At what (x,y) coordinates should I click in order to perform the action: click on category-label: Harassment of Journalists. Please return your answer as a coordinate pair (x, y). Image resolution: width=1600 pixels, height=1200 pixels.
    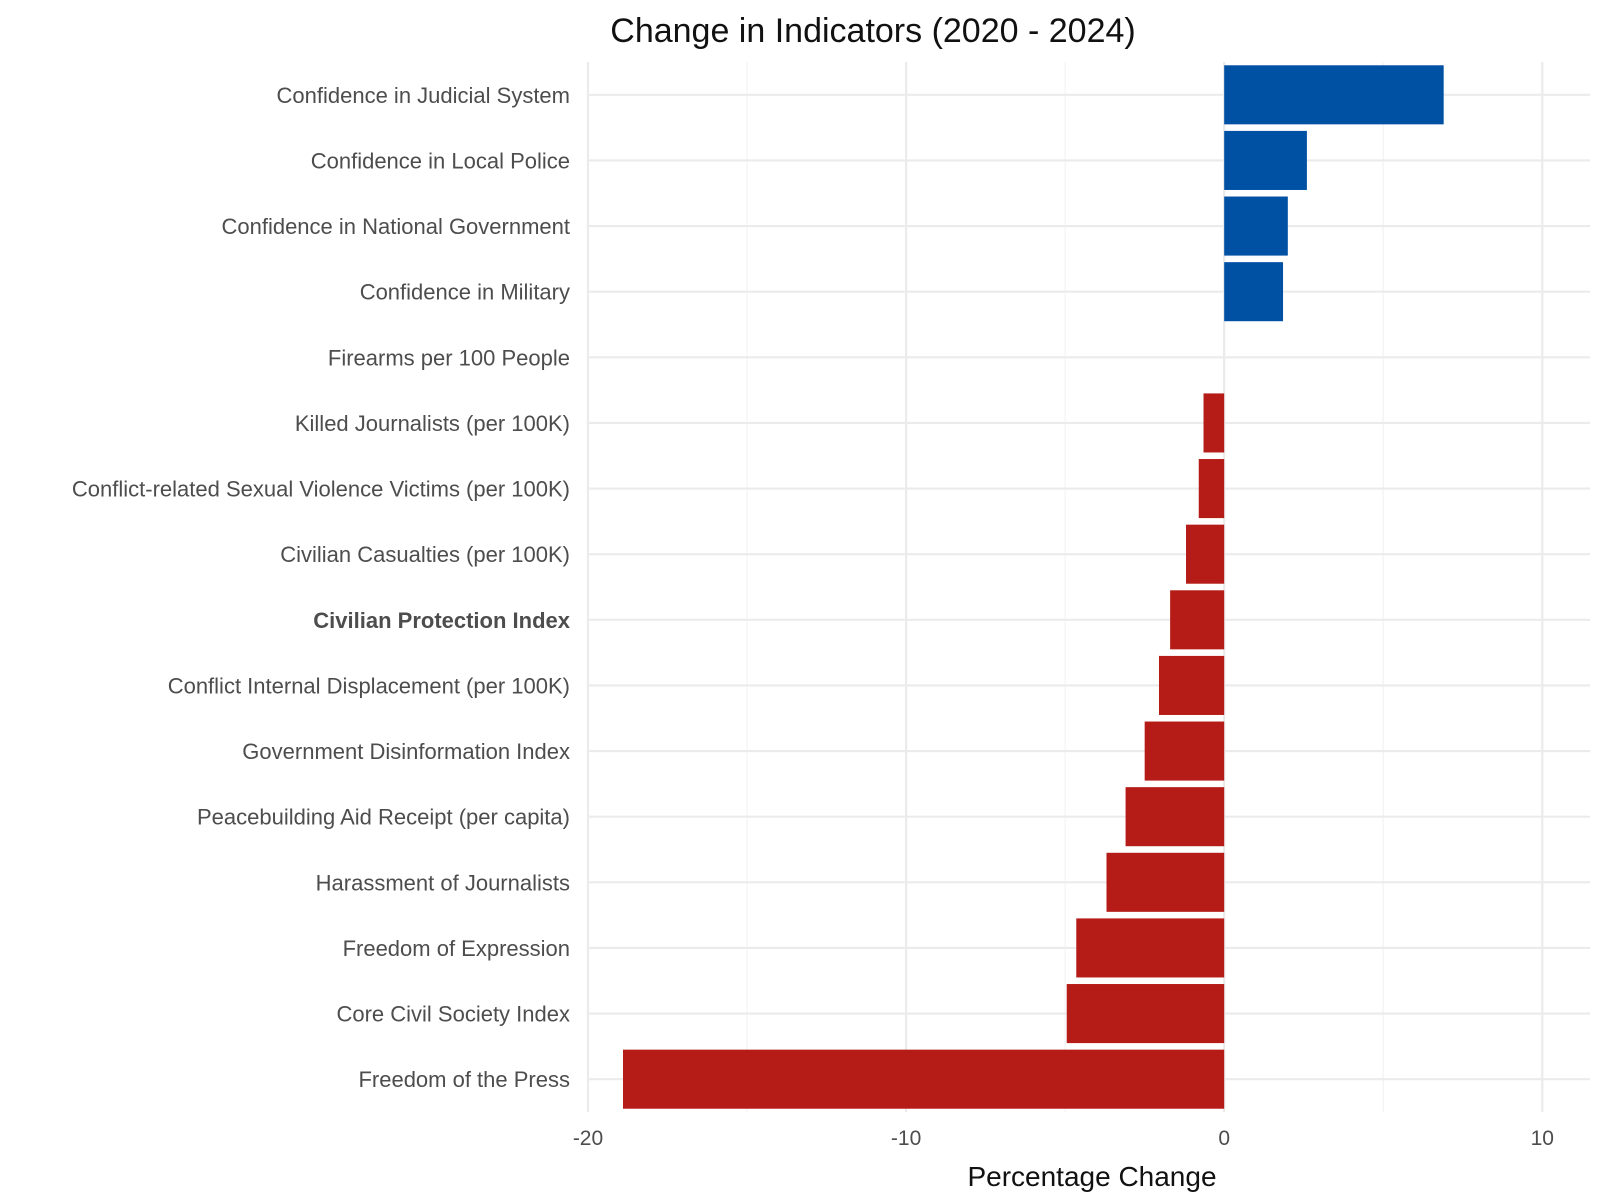
    Looking at the image, I should click on (443, 882).